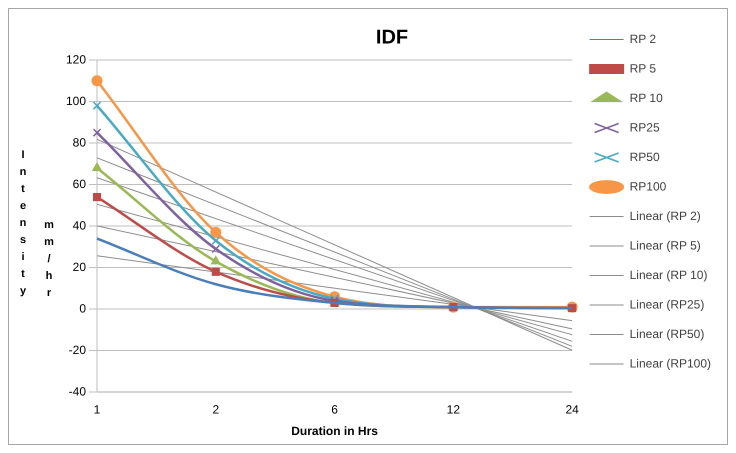 The height and width of the screenshot is (453, 736). Describe the element at coordinates (665, 245) in the screenshot. I see `legend-label: Linear (RP 5)` at that location.